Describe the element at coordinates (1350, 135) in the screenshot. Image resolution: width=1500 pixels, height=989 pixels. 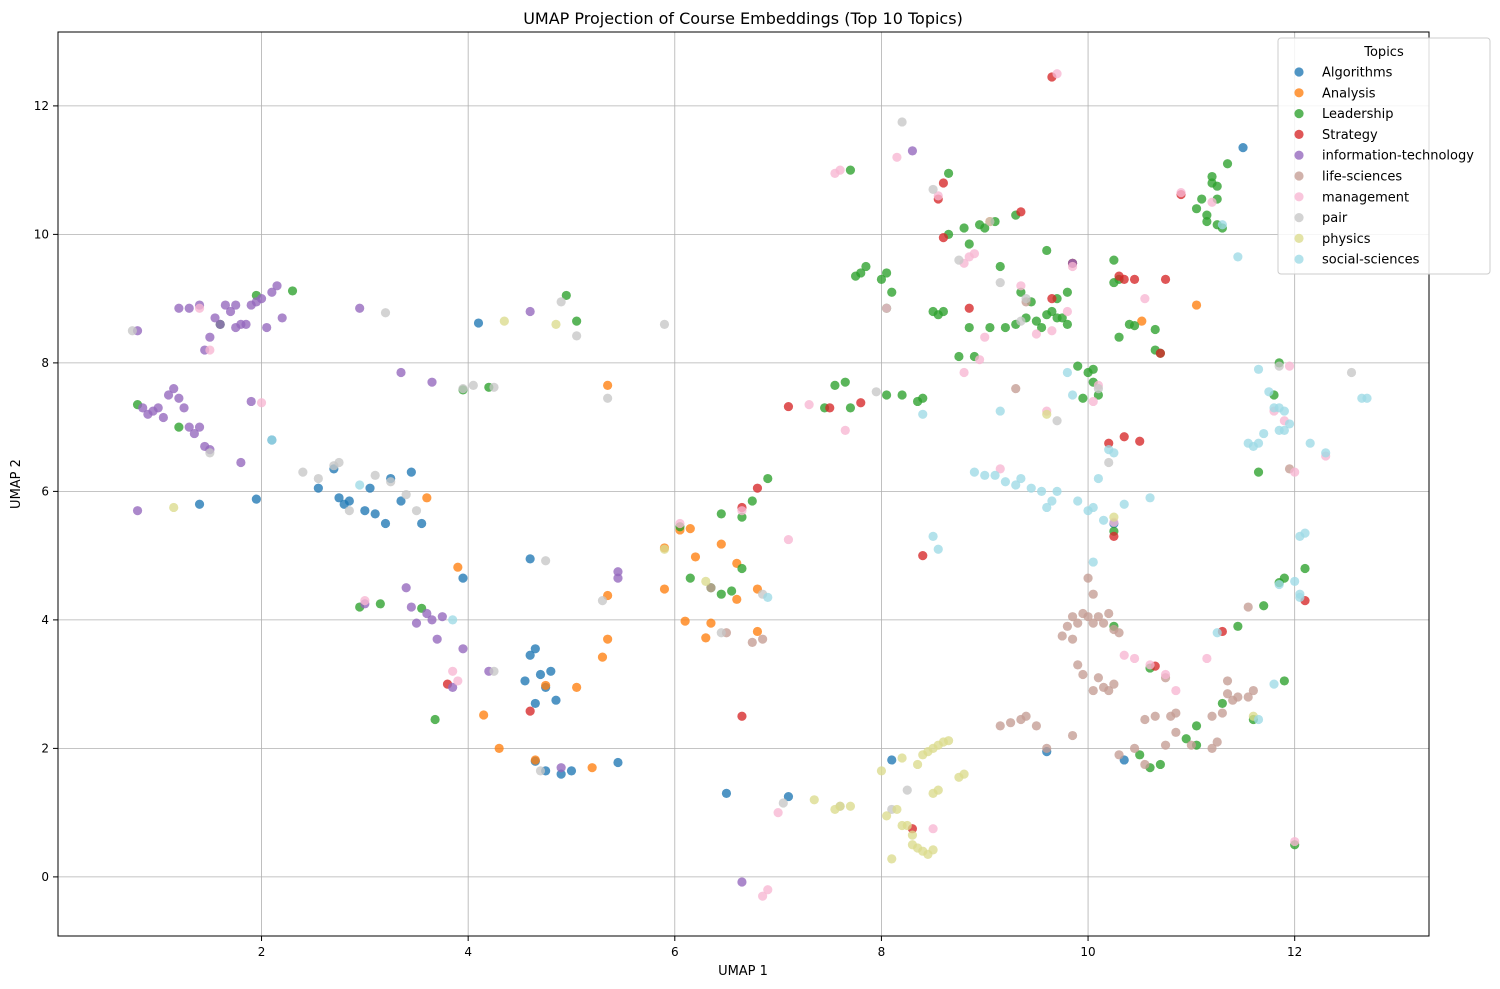
I see `legend-entry-label: Strategy` at that location.